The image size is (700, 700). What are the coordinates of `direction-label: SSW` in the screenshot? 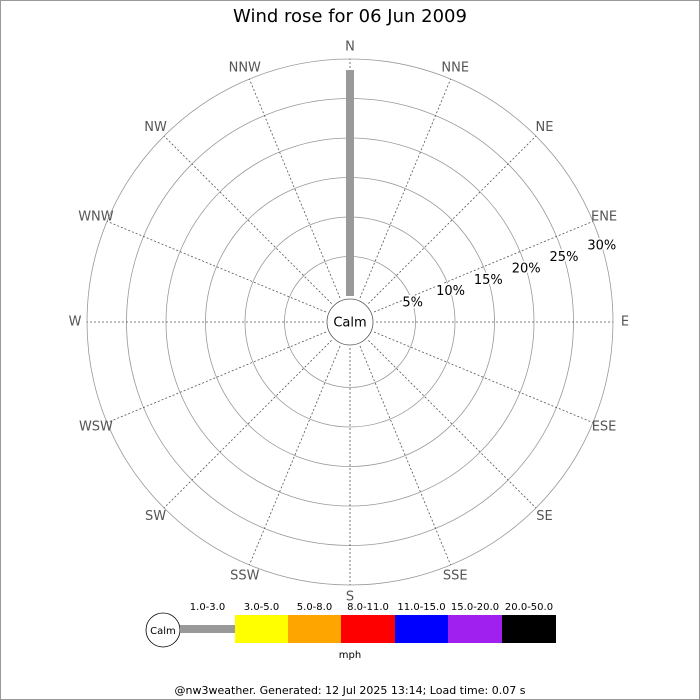 It's located at (245, 576).